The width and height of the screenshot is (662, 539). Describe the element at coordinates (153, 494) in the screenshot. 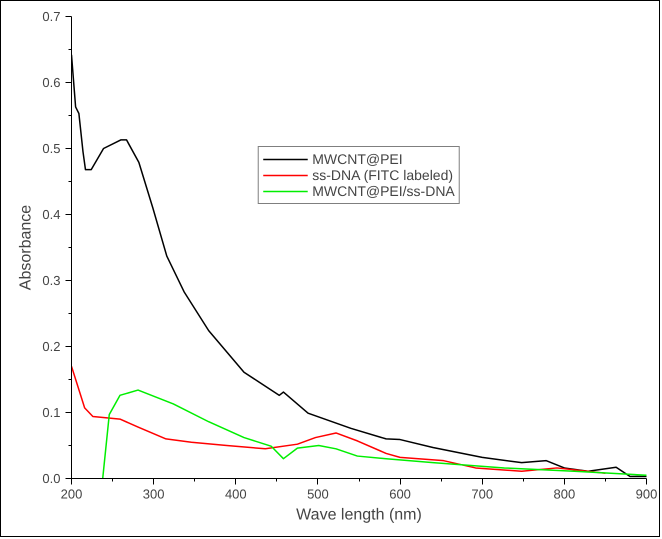

I see `x-tick-label: 300` at that location.